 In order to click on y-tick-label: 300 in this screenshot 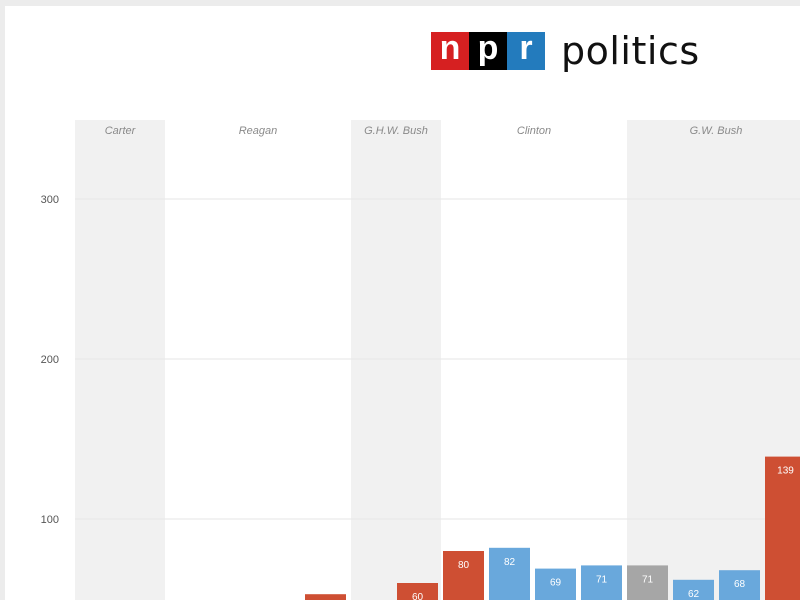, I will do `click(50, 200)`.